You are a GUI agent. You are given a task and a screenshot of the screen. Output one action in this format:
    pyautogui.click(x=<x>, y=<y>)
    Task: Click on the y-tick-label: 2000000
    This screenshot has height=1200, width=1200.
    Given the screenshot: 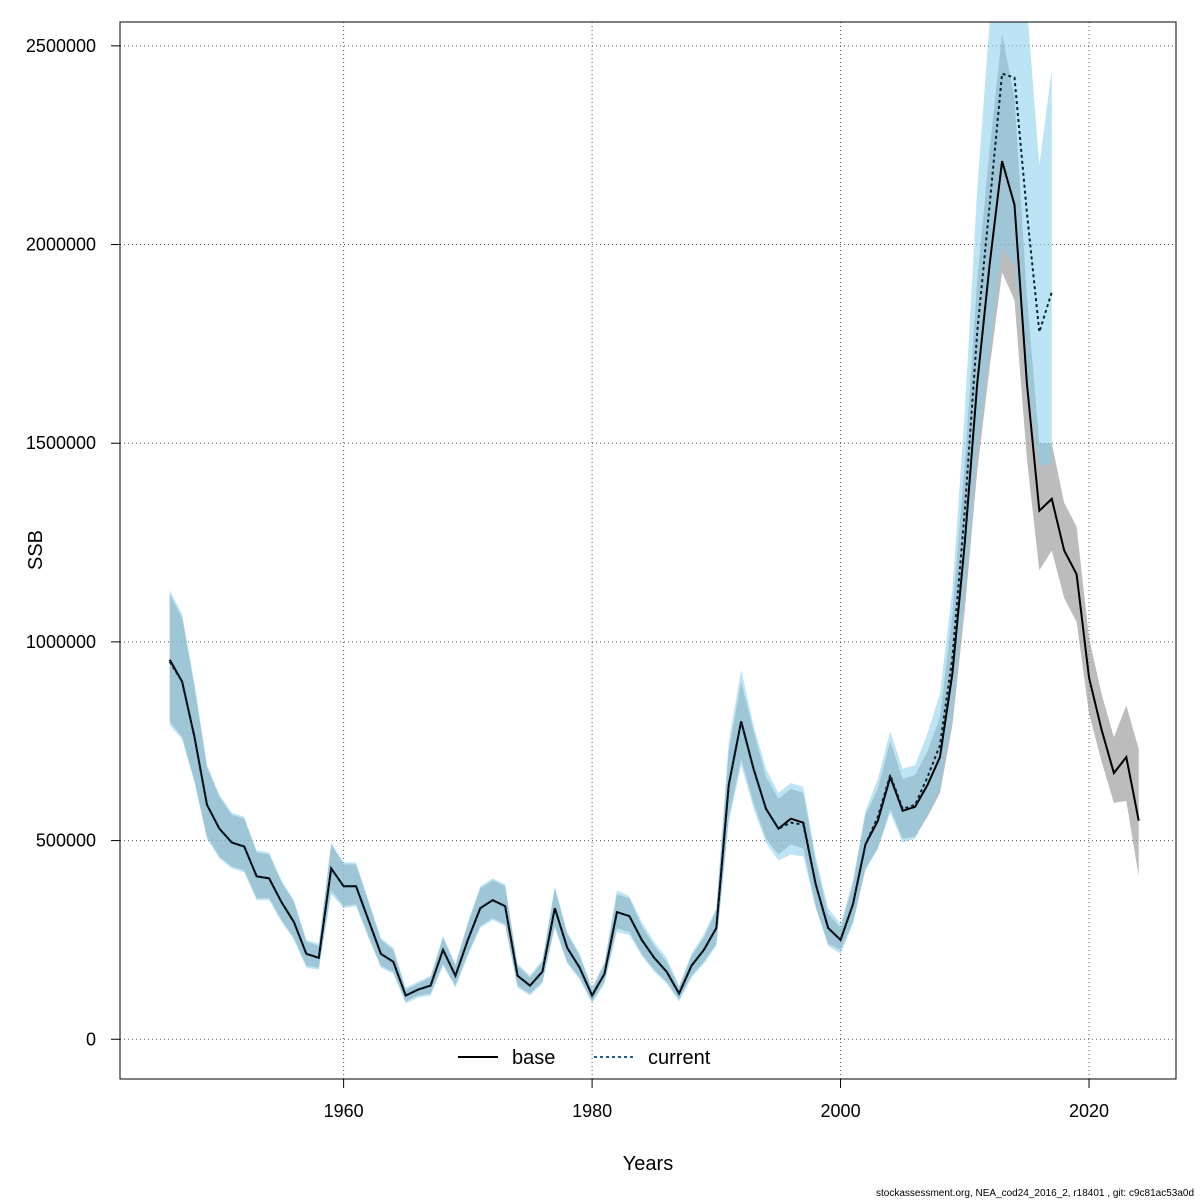 What is the action you would take?
    pyautogui.click(x=61, y=245)
    